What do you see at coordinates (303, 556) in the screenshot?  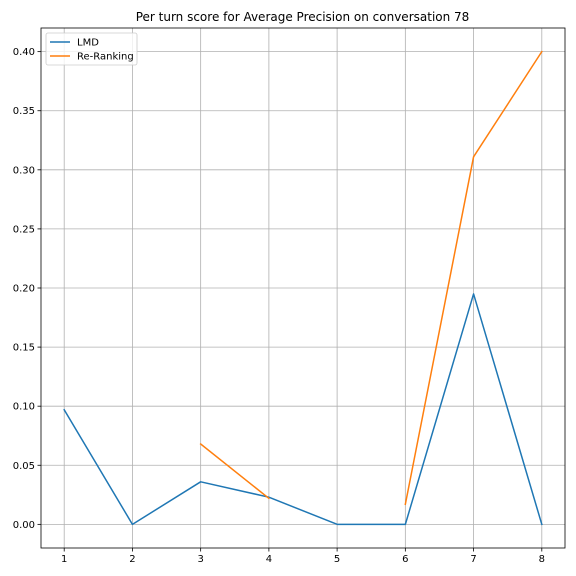 I see `x-axis-ticks: 1 2 3 4 5 6 7 8` at bounding box center [303, 556].